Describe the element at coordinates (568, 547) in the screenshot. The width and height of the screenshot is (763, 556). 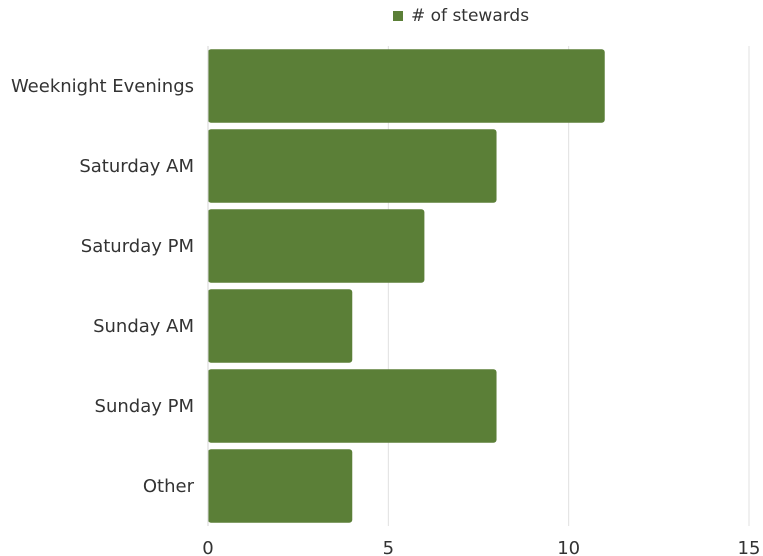
I see `x-tick-label: 10` at that location.